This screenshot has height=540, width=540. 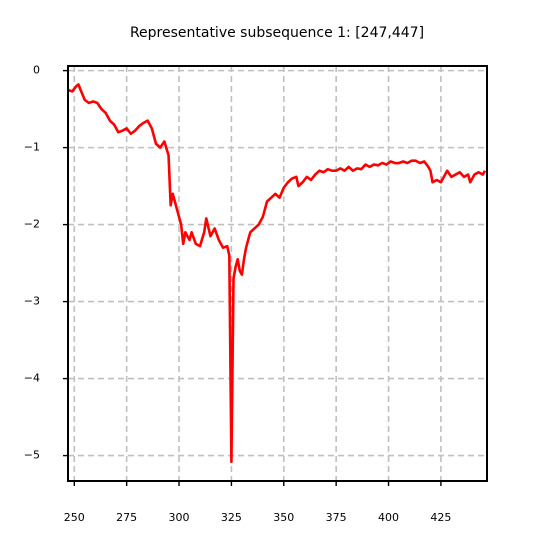 What do you see at coordinates (283, 517) in the screenshot?
I see `x-tick-label: 350` at bounding box center [283, 517].